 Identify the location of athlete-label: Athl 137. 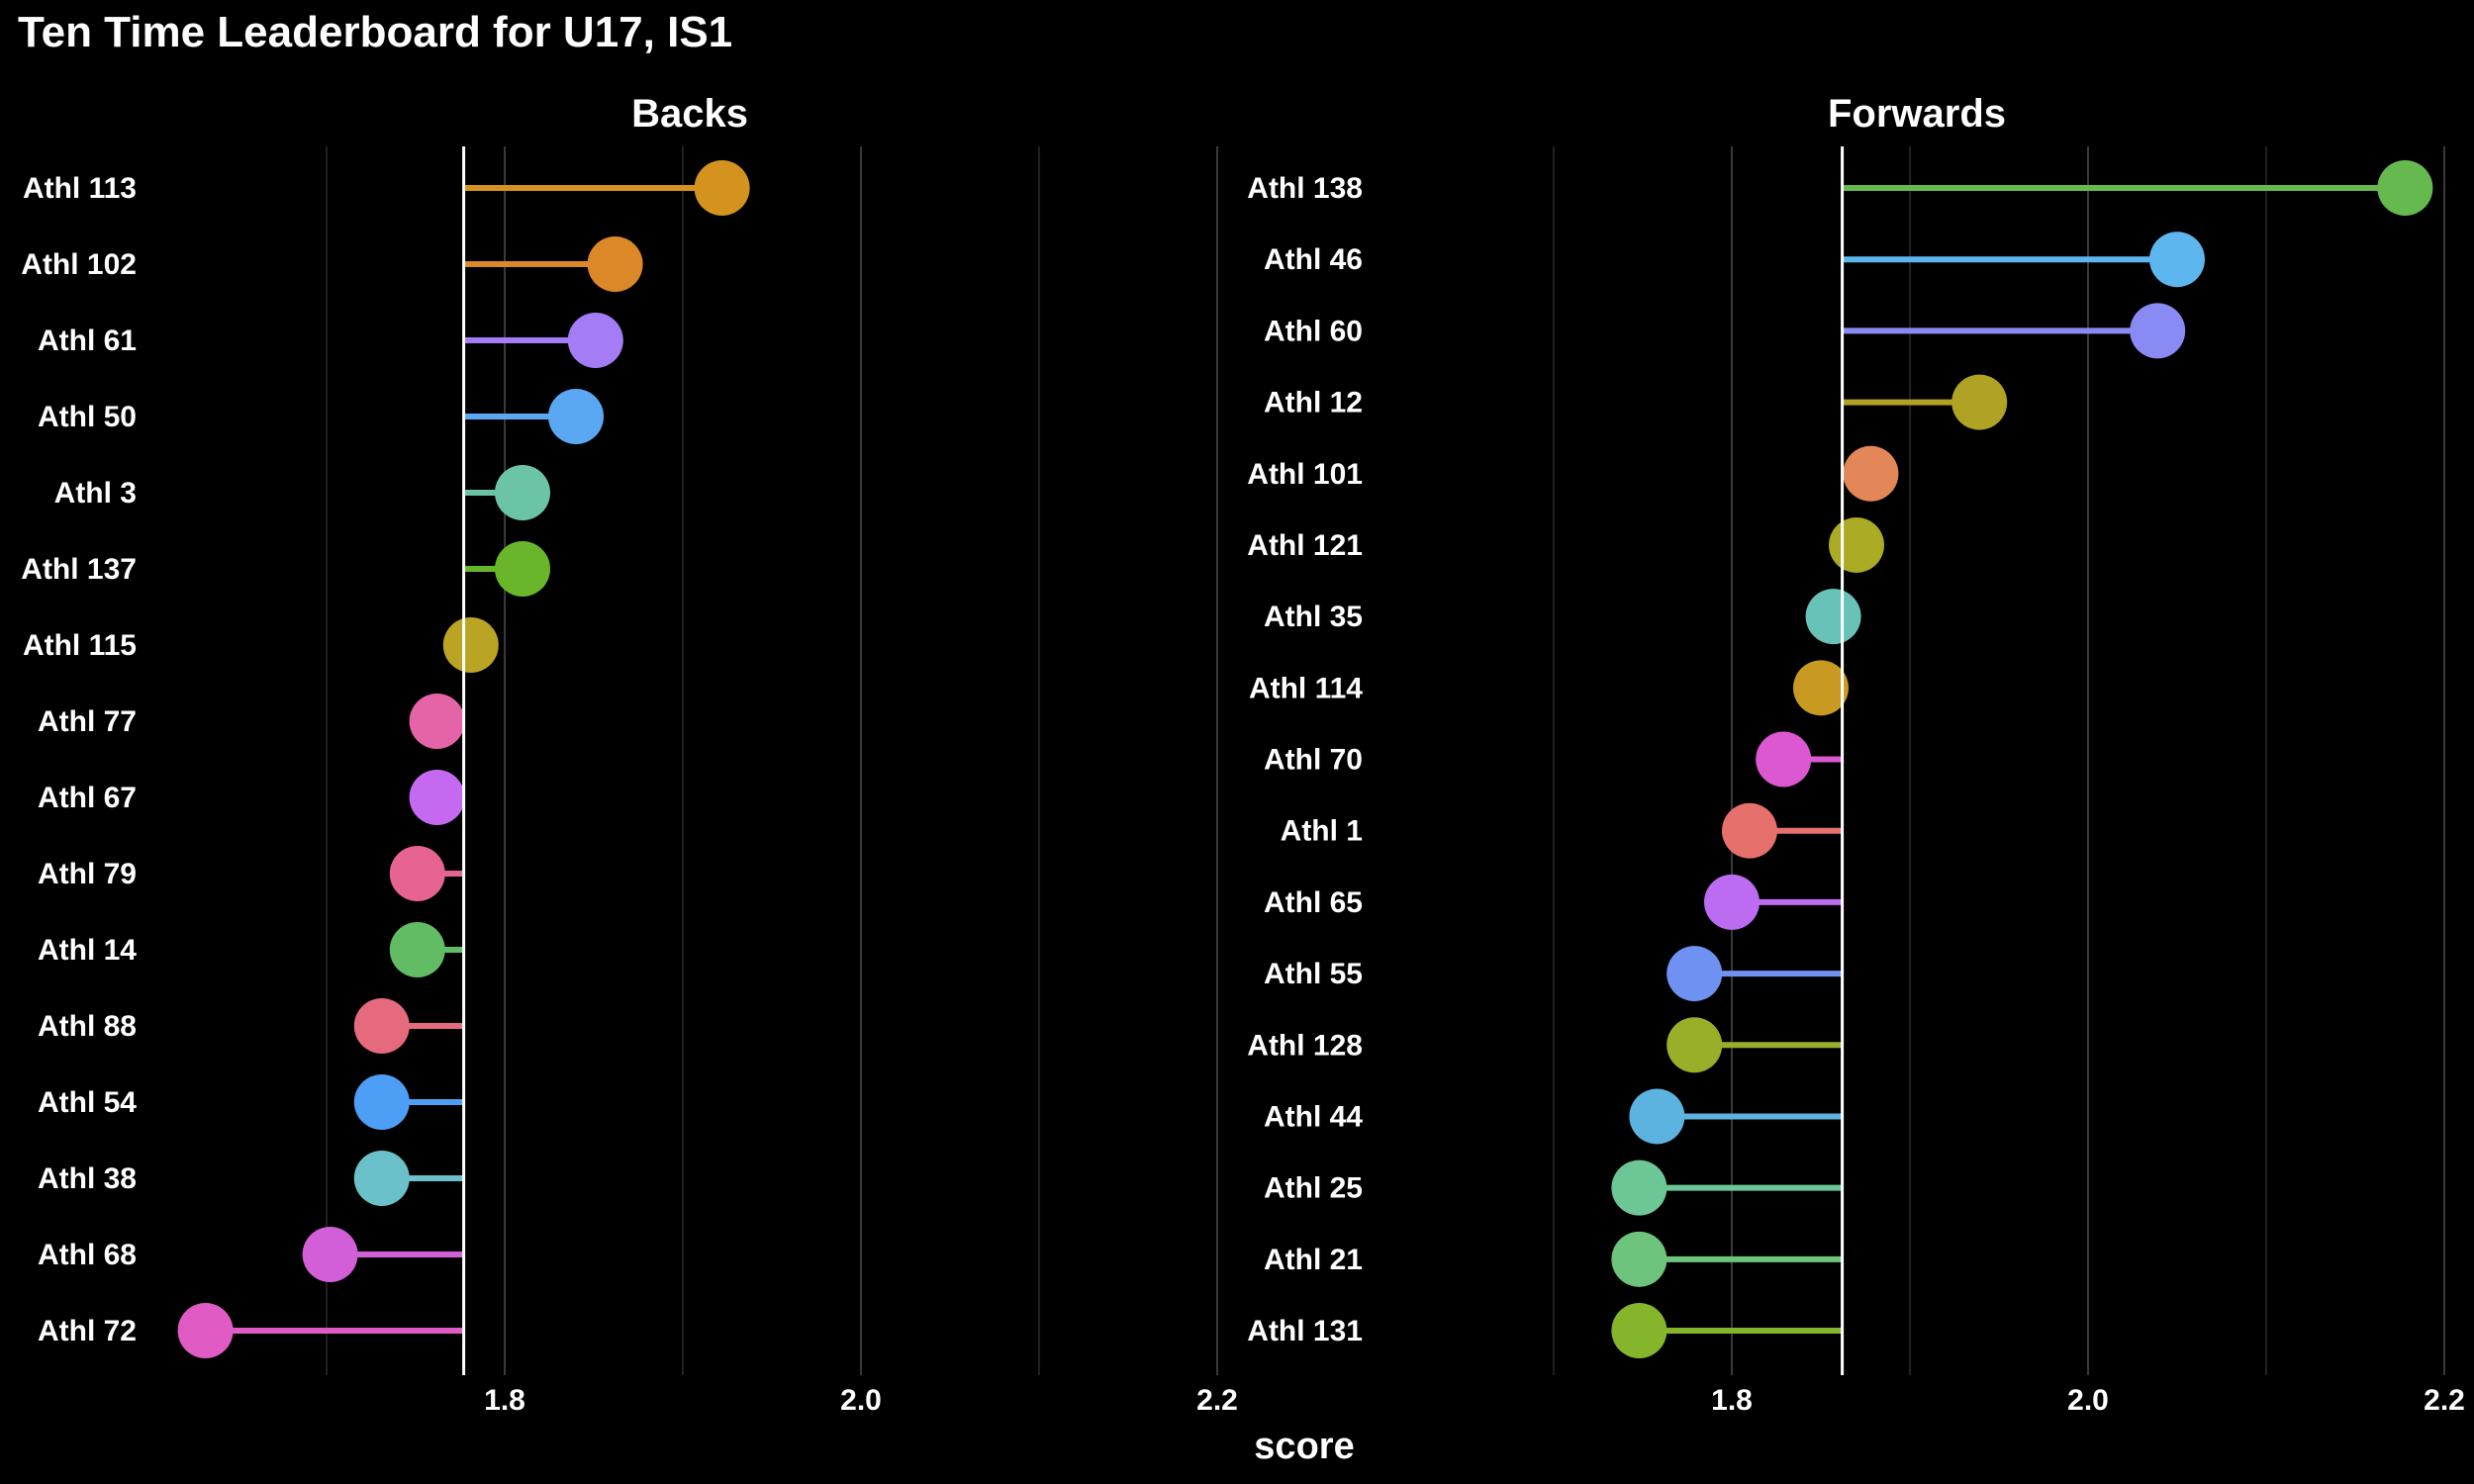
(79, 569).